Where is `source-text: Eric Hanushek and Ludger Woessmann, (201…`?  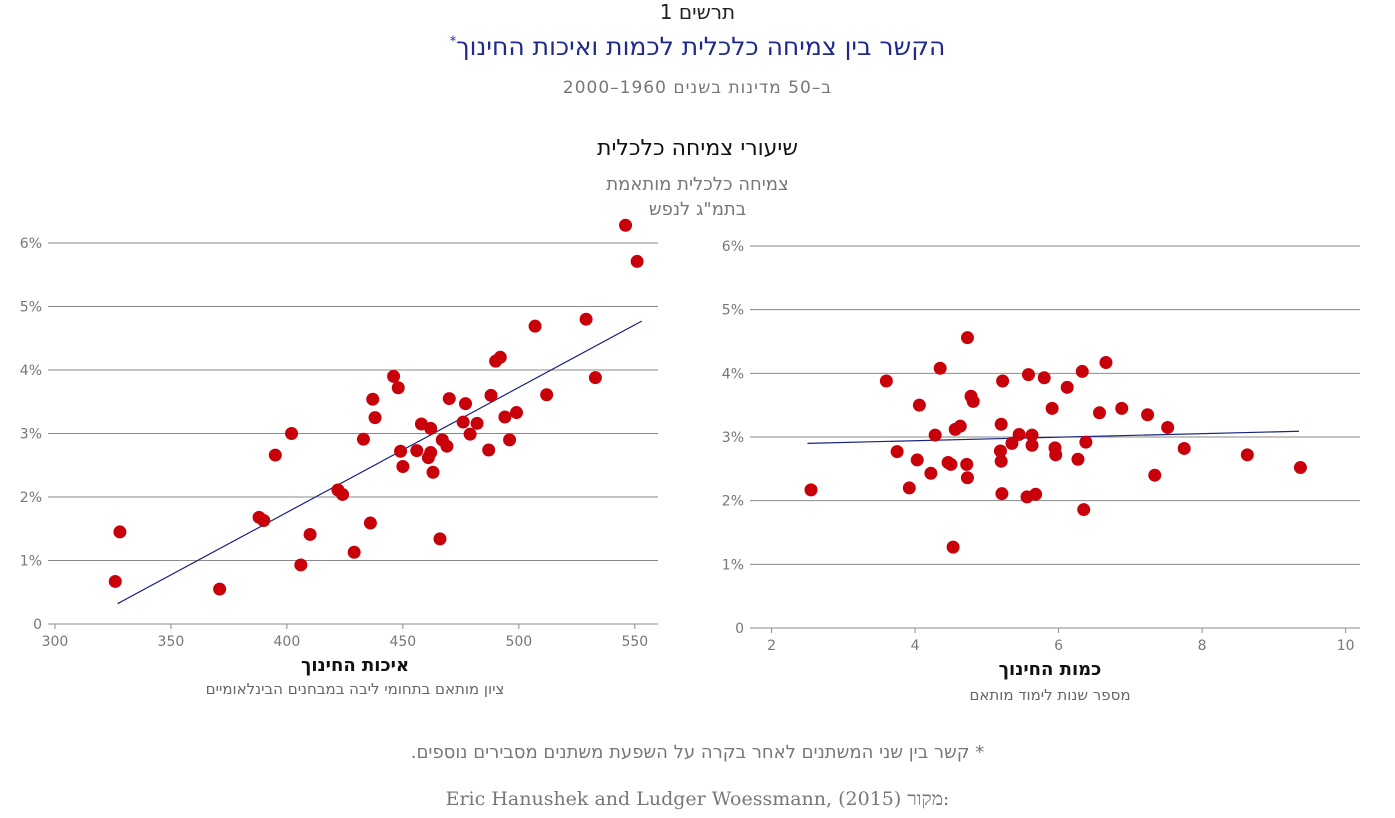 source-text: Eric Hanushek and Ludger Woessmann, (201… is located at coordinates (673, 799).